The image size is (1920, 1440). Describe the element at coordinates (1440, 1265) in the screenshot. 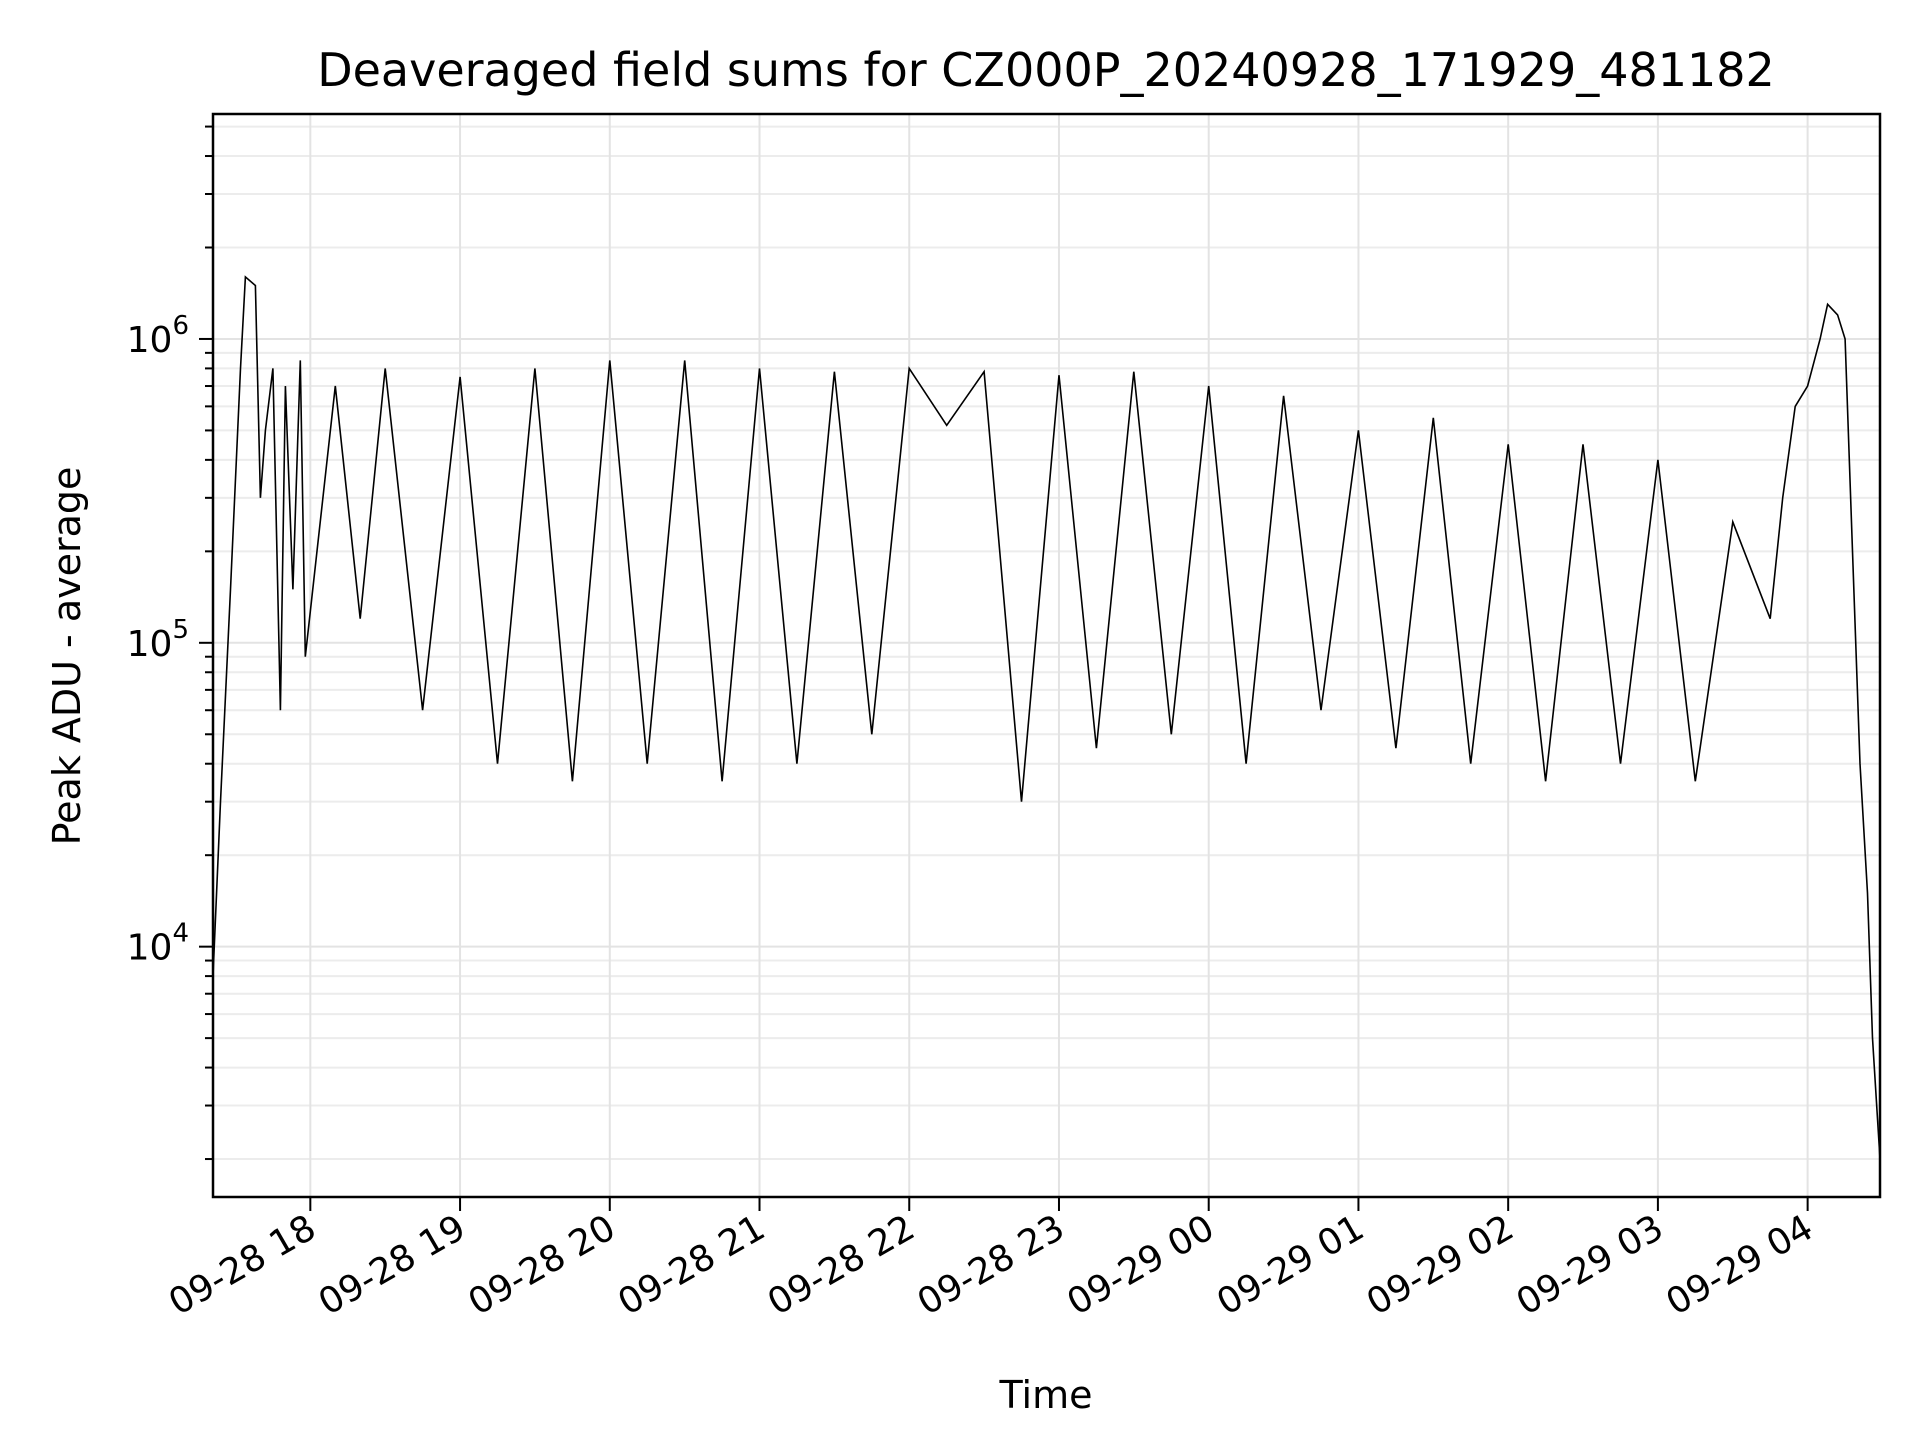

I see `x-tick-label: 09-29 02` at that location.